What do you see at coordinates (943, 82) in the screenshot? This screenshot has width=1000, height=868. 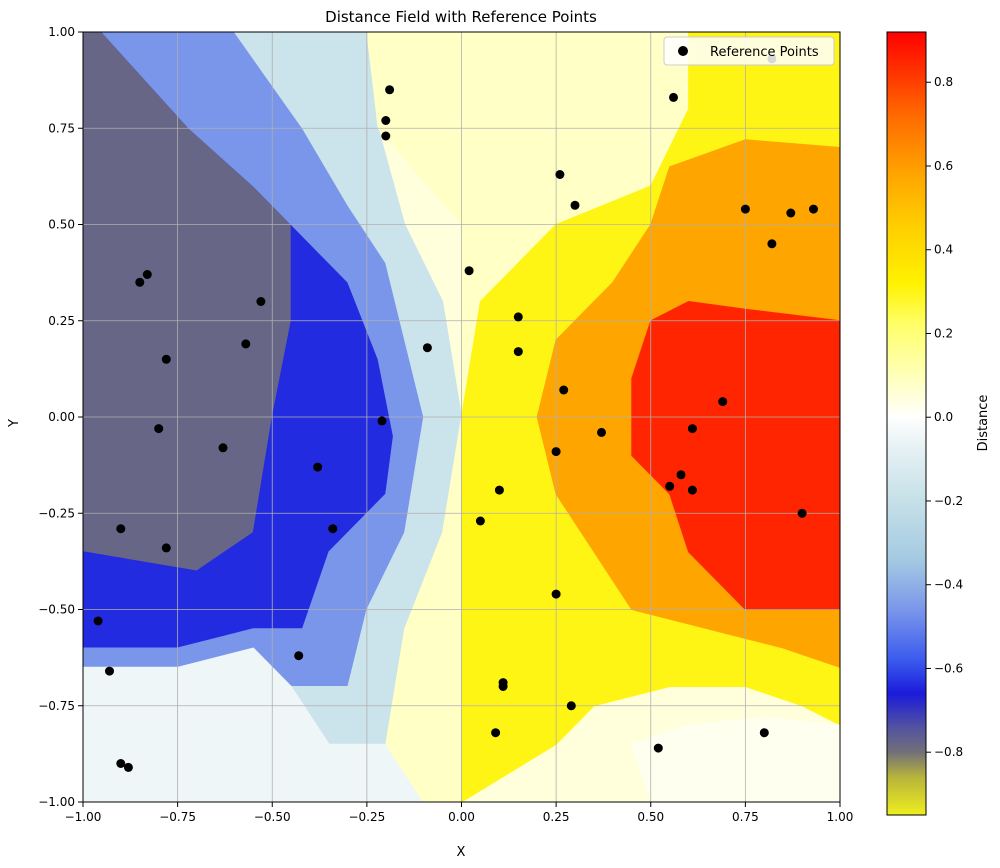 I see `colorbar-tick-label: 0.8` at bounding box center [943, 82].